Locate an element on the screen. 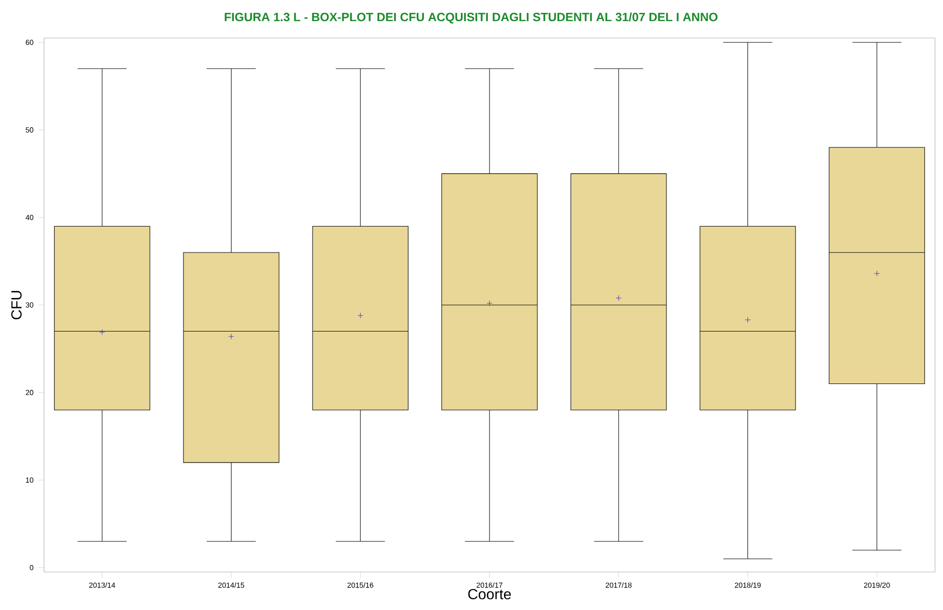  chart-title: FIGURA 1.3 L - BOX-PLOT DEI CFU ACQUISITI DAGLI STUDENTI AL 31/07 DEL I ANNO is located at coordinates (471, 18).